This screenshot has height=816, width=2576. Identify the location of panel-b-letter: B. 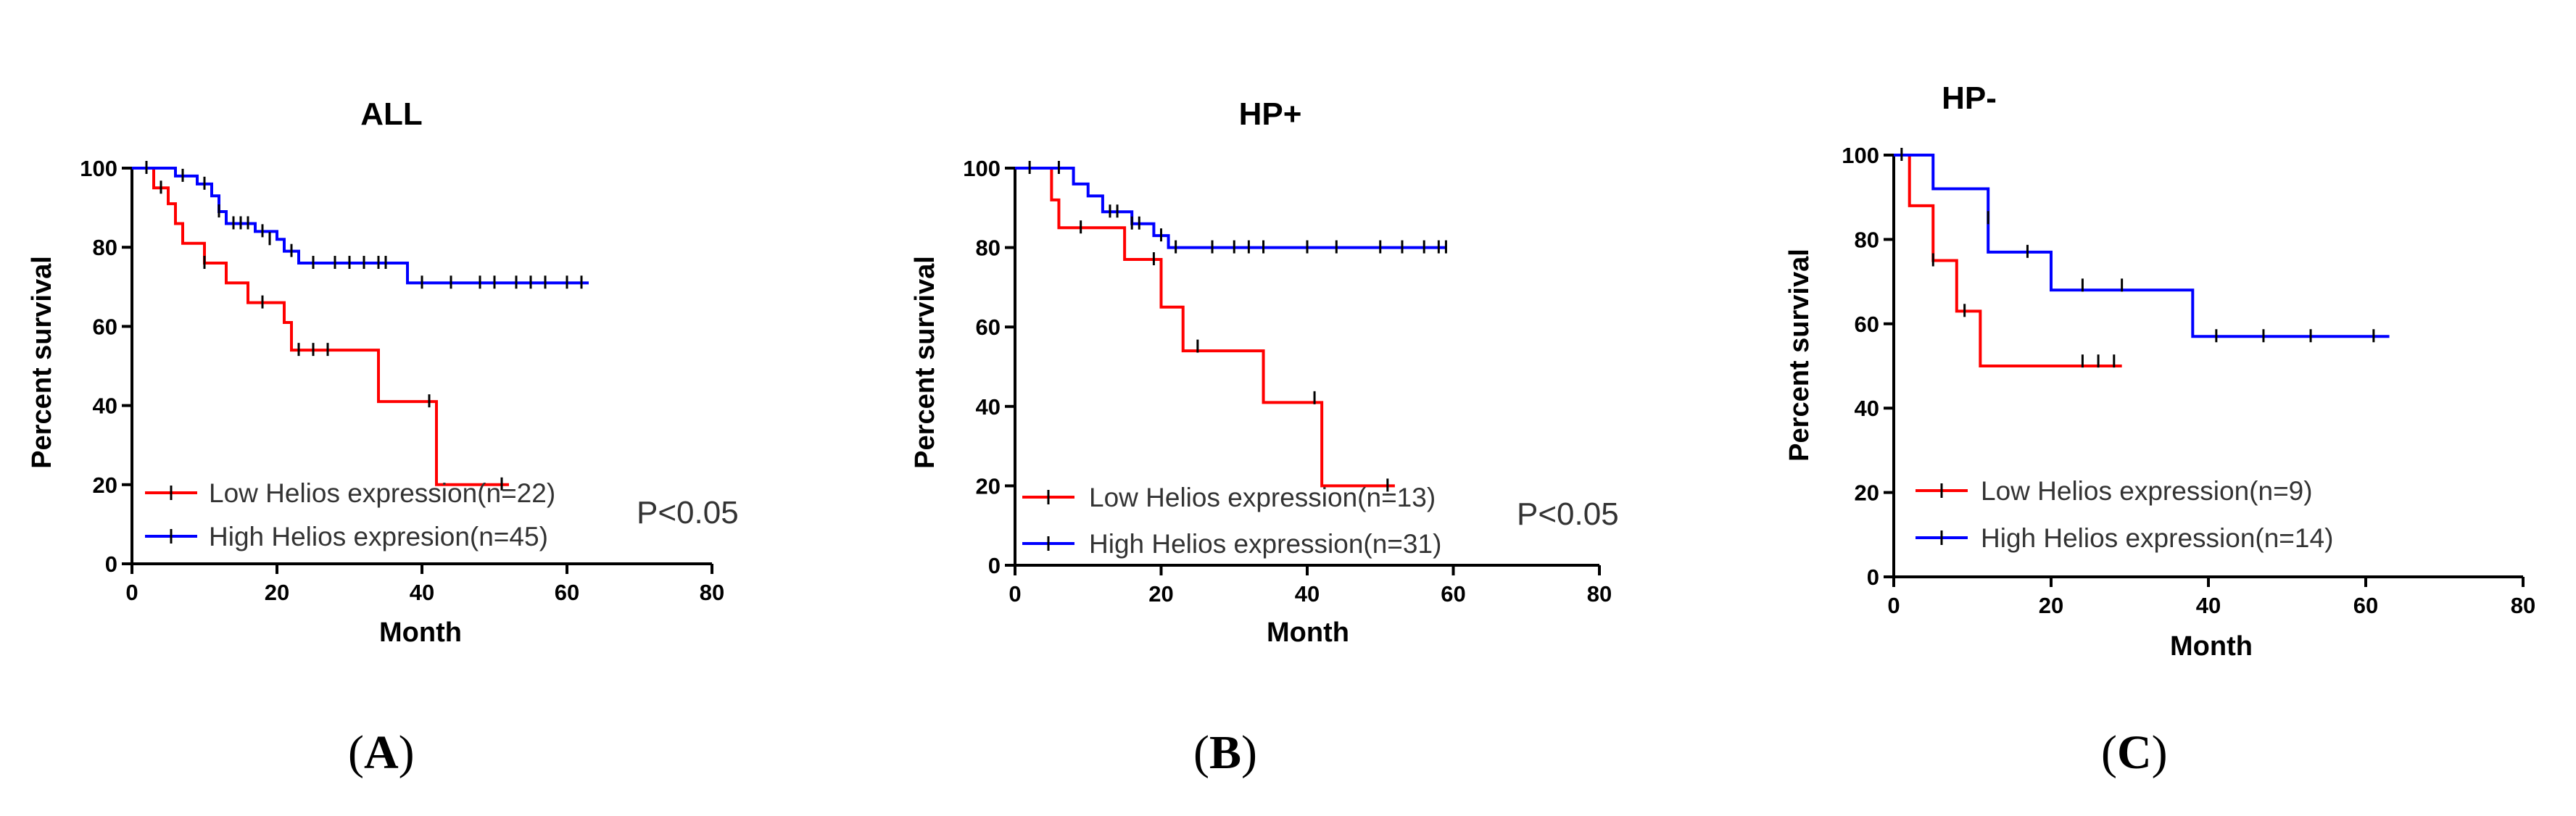
(1225, 752).